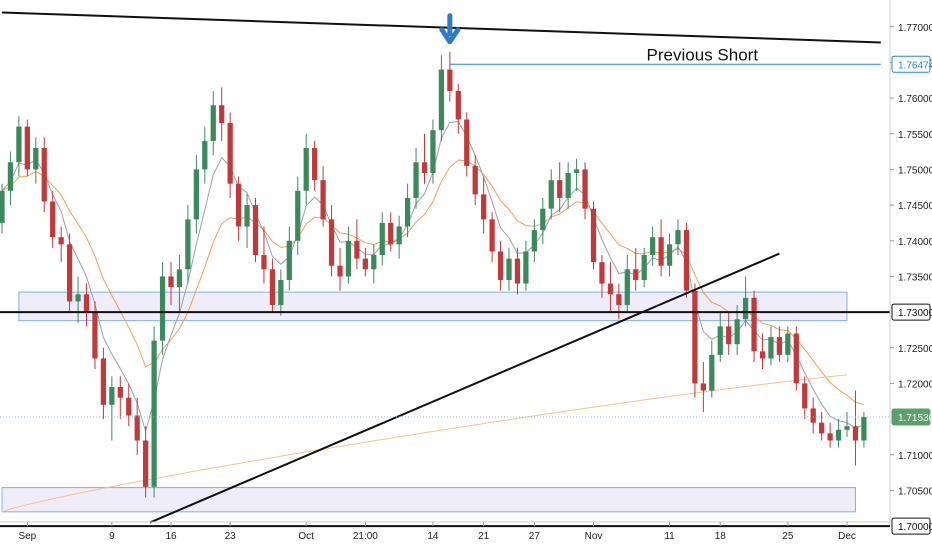 Image resolution: width=932 pixels, height=550 pixels. I want to click on price-tags-layer: 1.76474 1.73000 1.71530 1.70000, so click(911, 295).